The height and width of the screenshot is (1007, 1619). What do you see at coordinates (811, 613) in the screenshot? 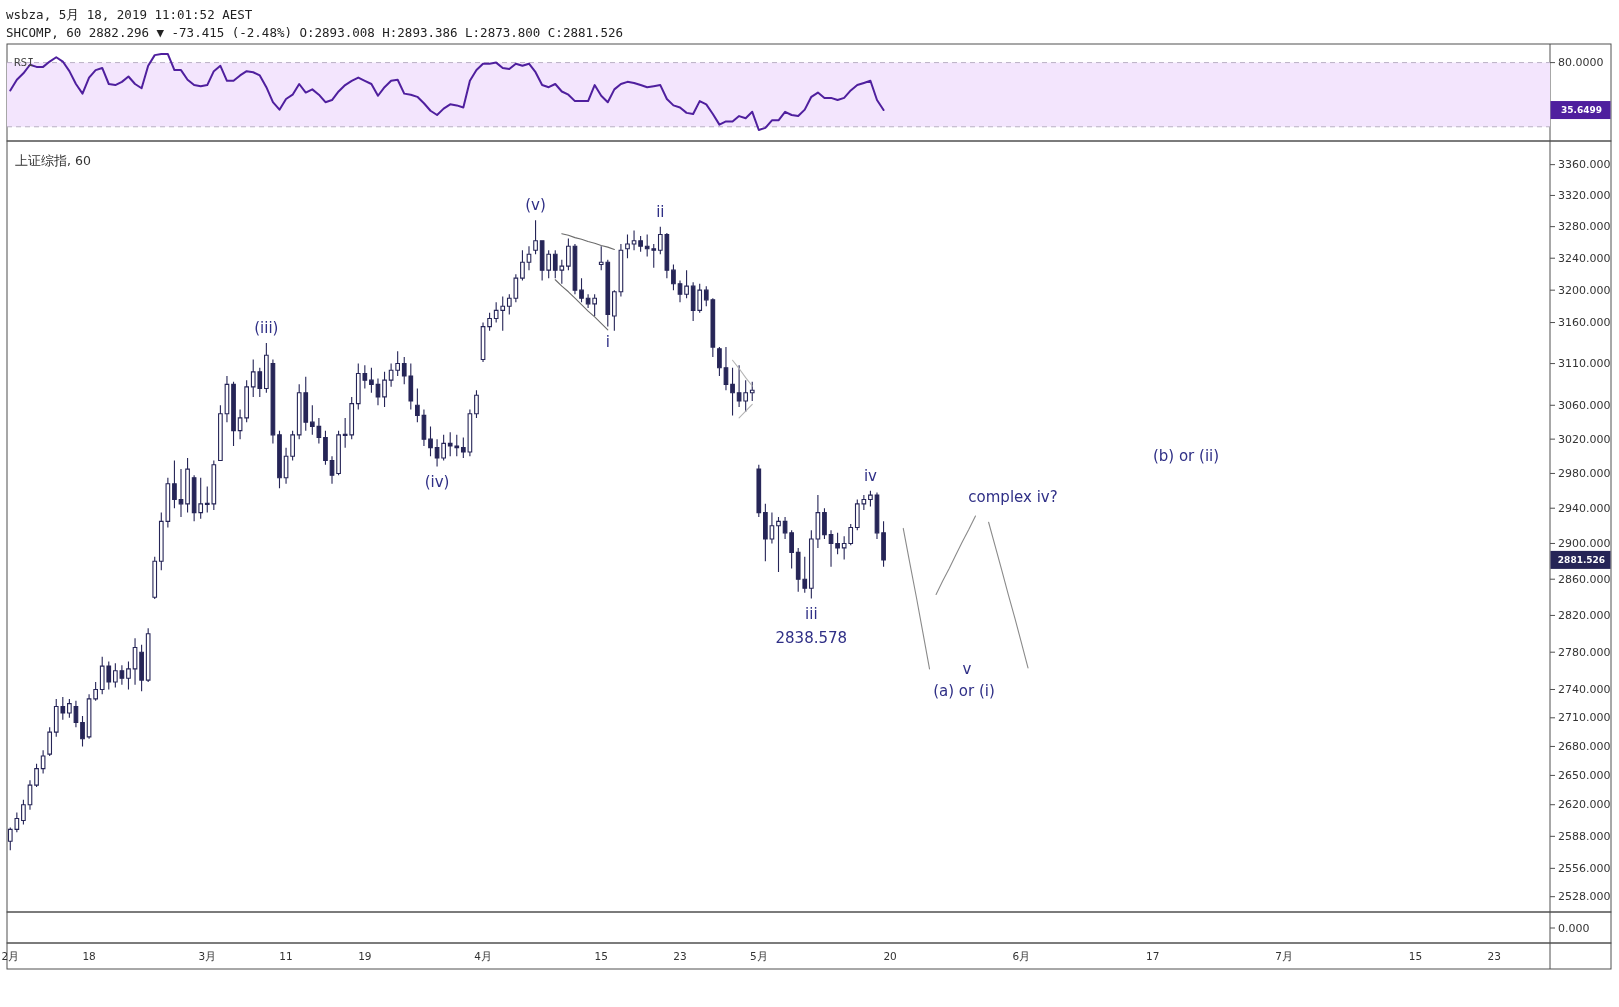
I see `annotation: iii` at bounding box center [811, 613].